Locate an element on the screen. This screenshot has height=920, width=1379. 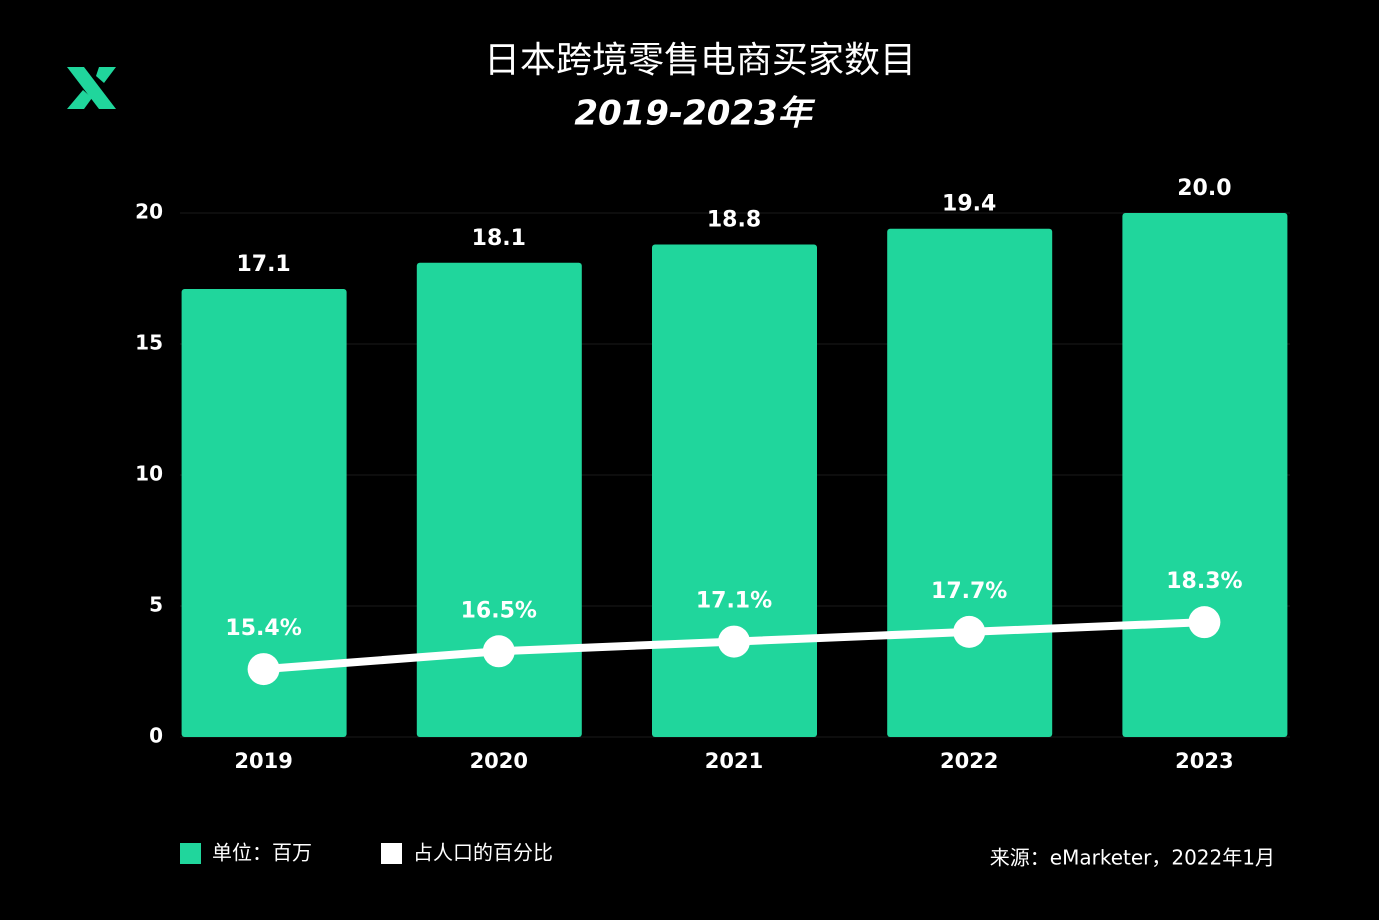
x-tick-label: 2019 is located at coordinates (263, 761).